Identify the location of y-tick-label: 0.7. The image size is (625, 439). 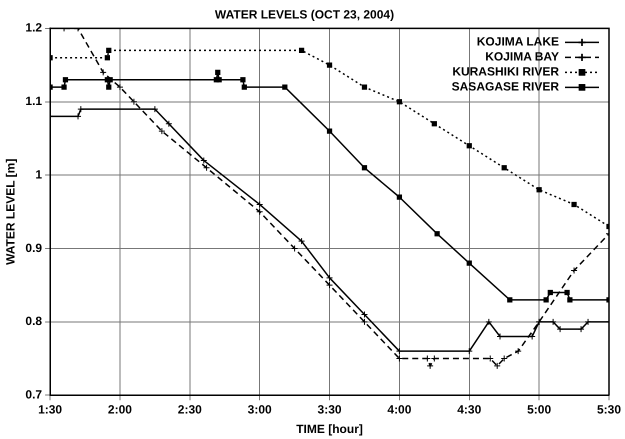
(33, 395).